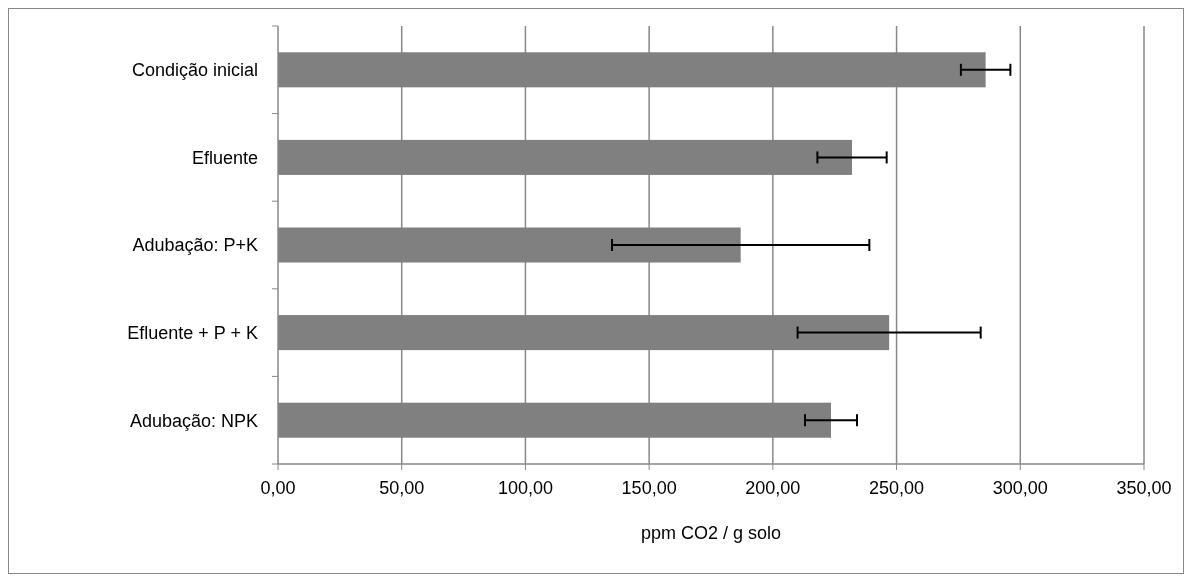 The height and width of the screenshot is (582, 1192). Describe the element at coordinates (224, 157) in the screenshot. I see `y-tick-label: Efluente` at that location.